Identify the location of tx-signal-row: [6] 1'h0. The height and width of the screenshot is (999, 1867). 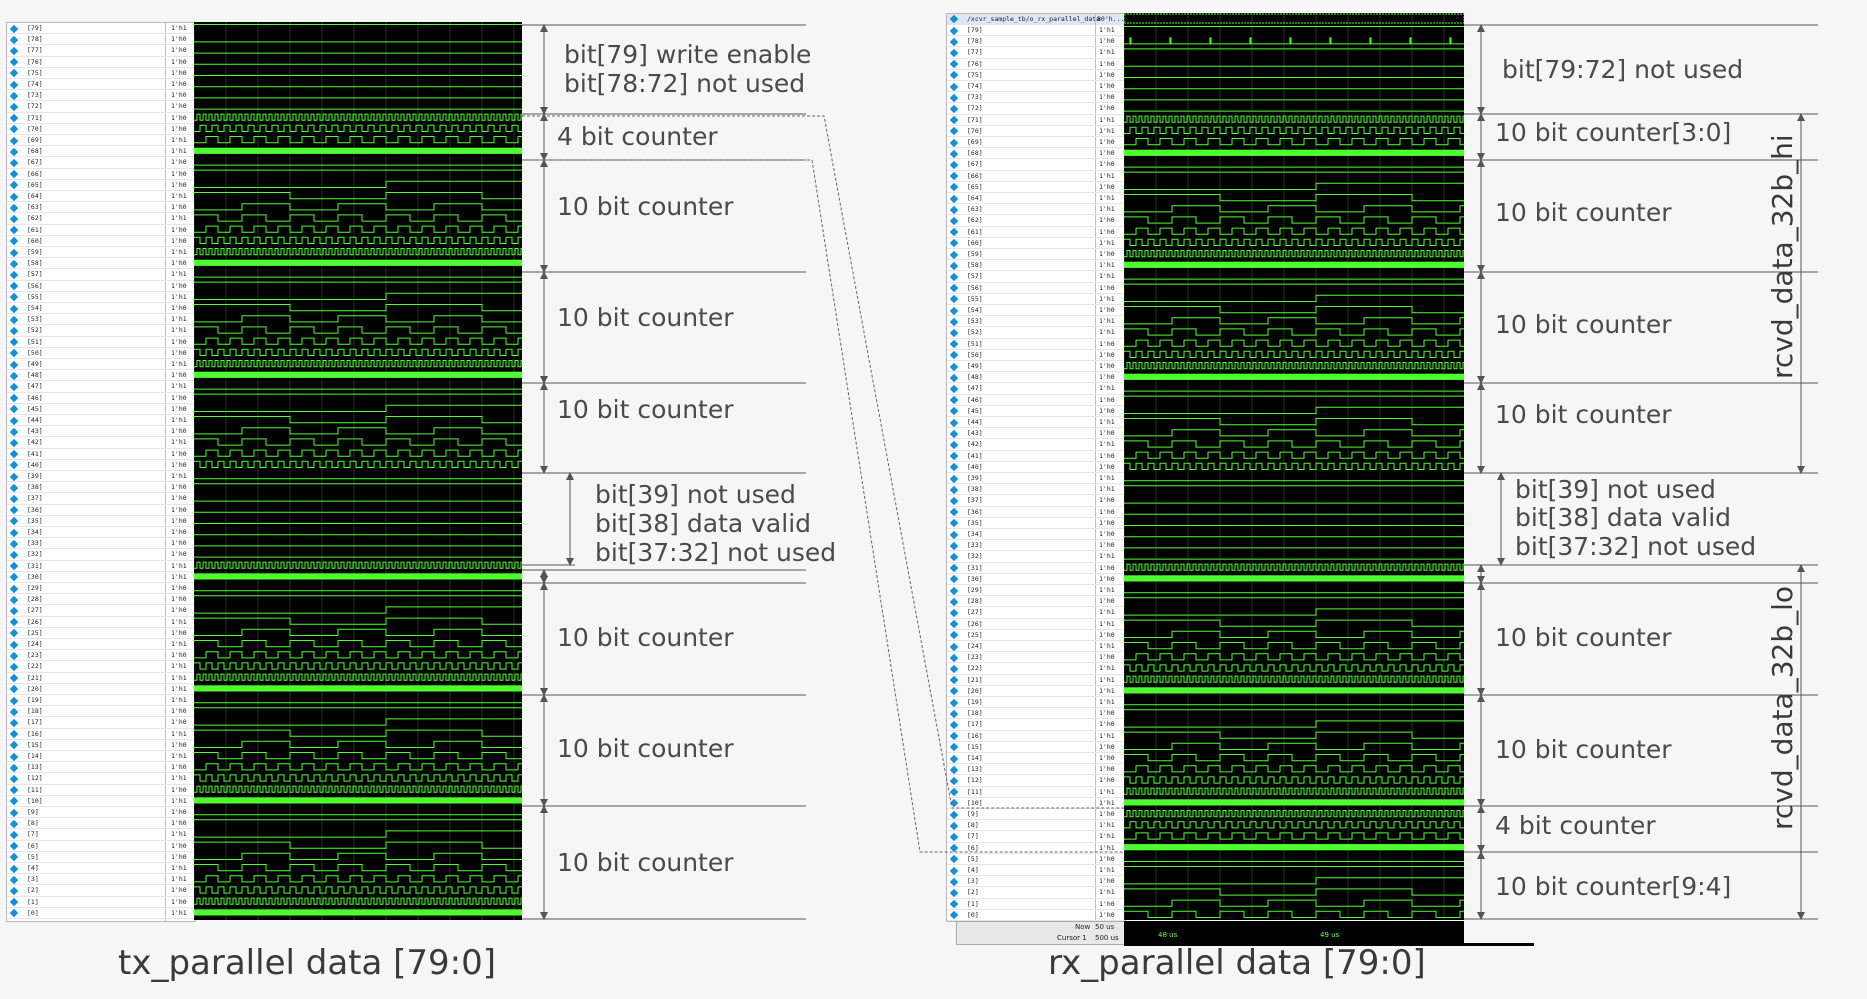
(101, 846).